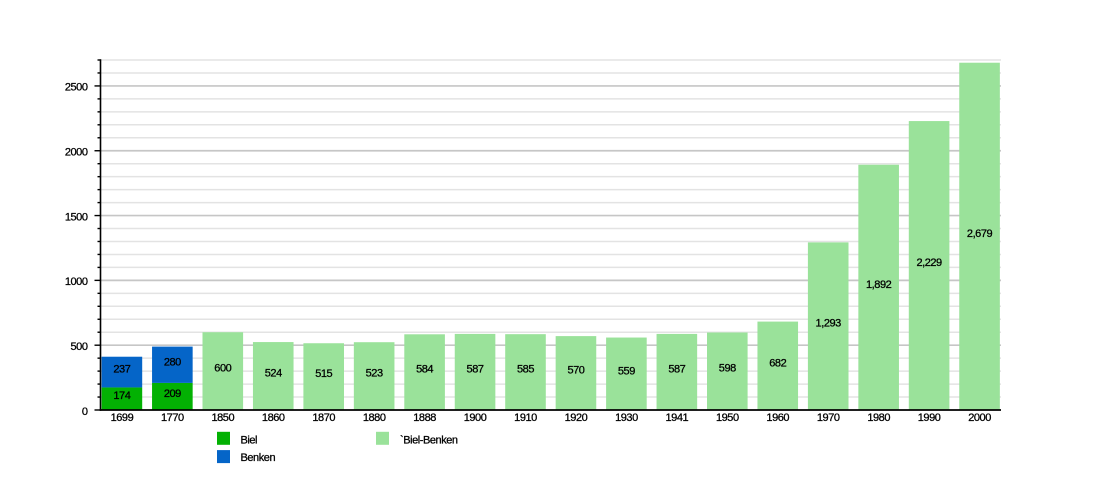 This screenshot has width=1100, height=500. What do you see at coordinates (374, 374) in the screenshot?
I see `svg-text: 523` at bounding box center [374, 374].